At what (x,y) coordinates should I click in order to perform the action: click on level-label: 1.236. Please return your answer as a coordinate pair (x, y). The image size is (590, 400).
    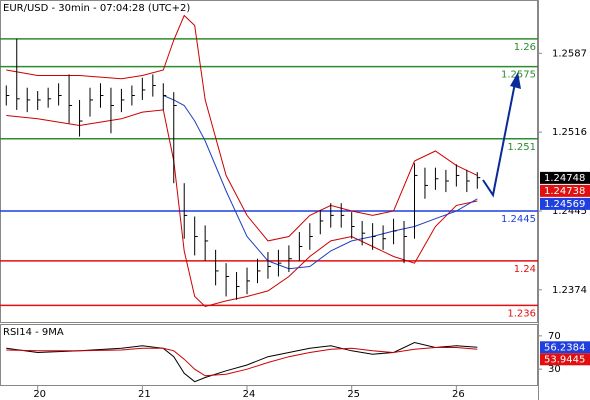
    Looking at the image, I should click on (521, 313).